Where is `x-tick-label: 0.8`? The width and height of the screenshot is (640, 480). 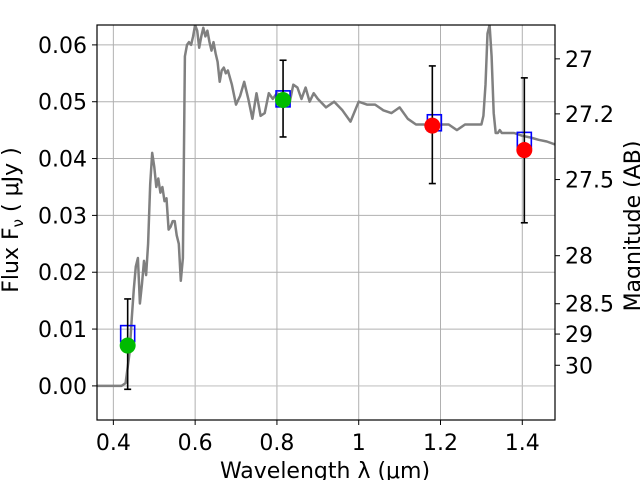 x-tick-label: 0.8 is located at coordinates (276, 443).